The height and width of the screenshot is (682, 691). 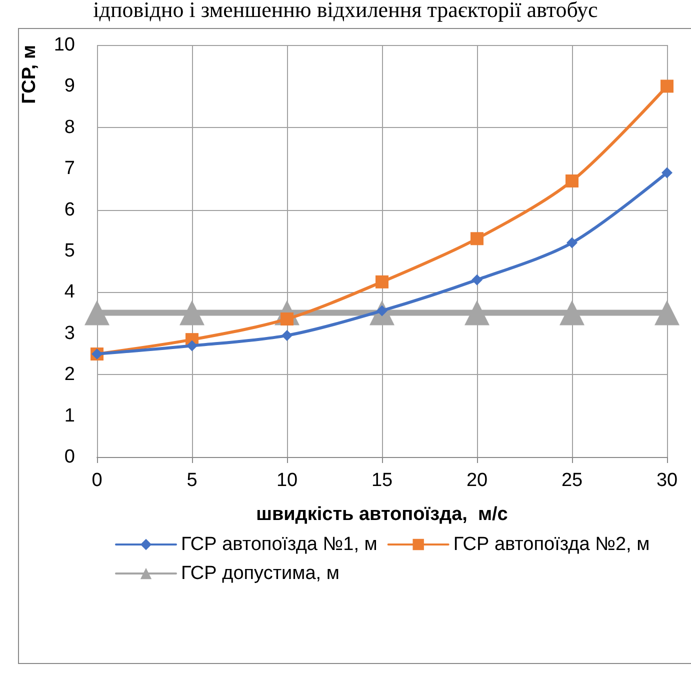 I want to click on y-tick-label: 8, so click(x=69, y=127).